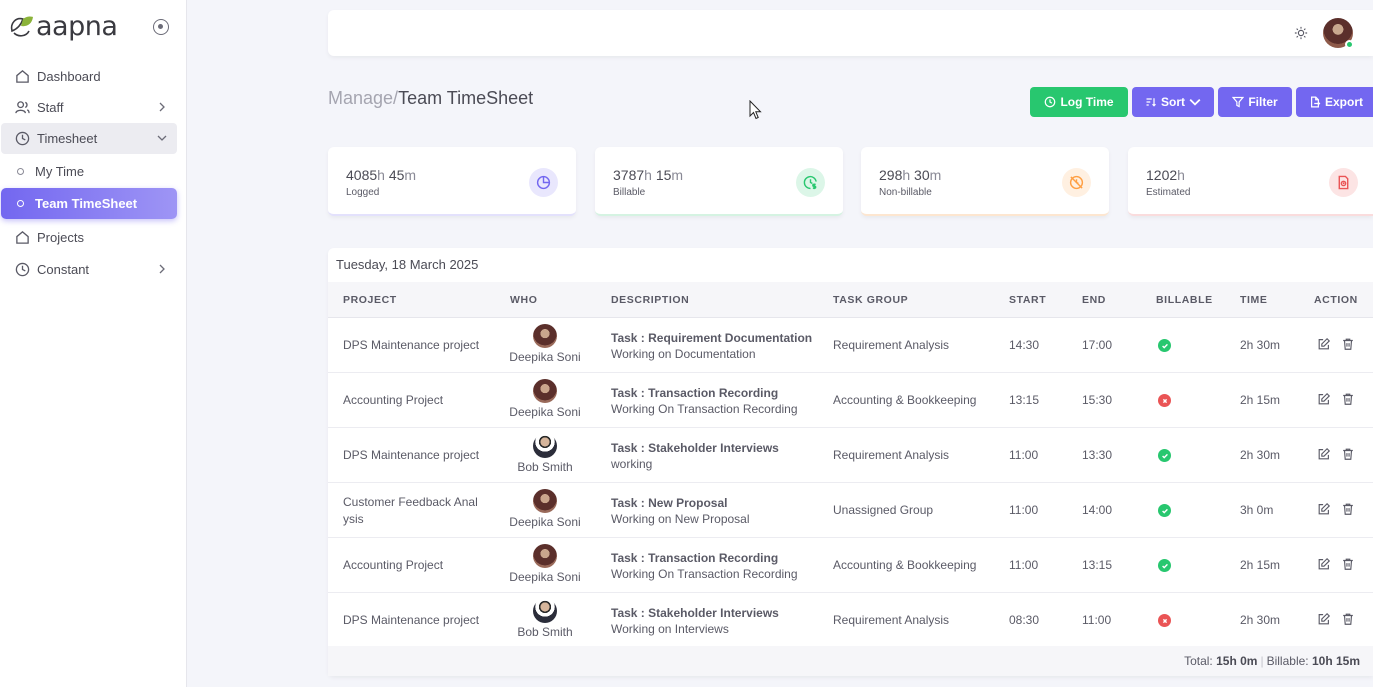  What do you see at coordinates (1097, 510) in the screenshot?
I see `row-end: 14:00` at bounding box center [1097, 510].